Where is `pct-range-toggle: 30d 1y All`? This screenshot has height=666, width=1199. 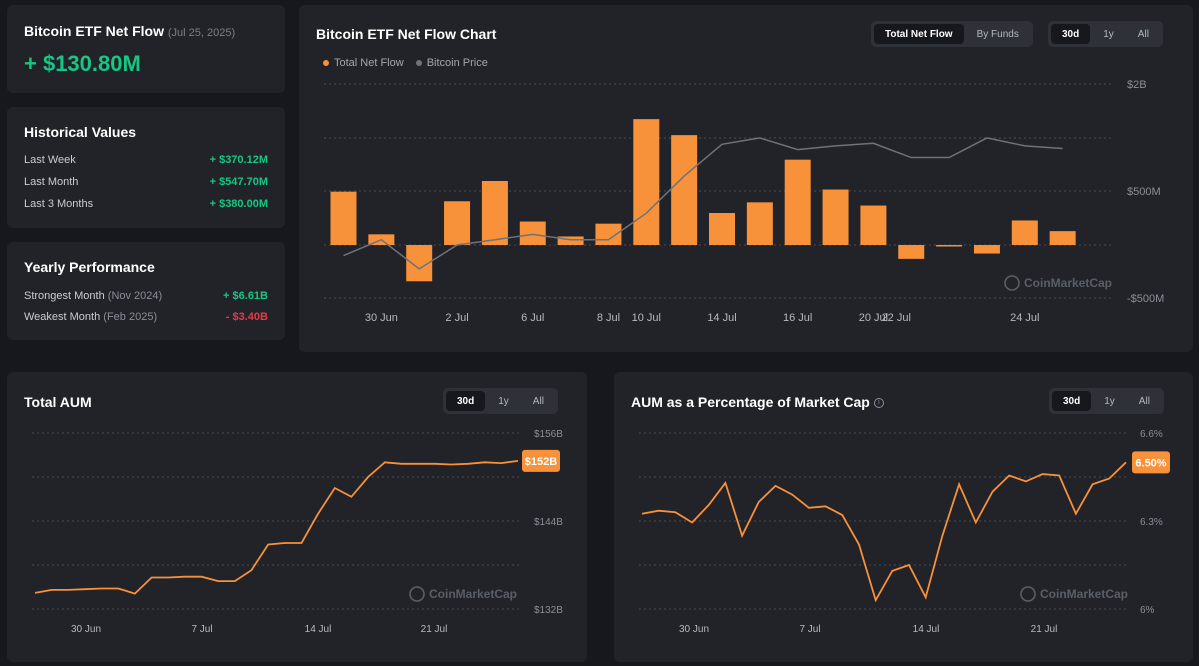 pct-range-toggle: 30d 1y All is located at coordinates (1106, 401).